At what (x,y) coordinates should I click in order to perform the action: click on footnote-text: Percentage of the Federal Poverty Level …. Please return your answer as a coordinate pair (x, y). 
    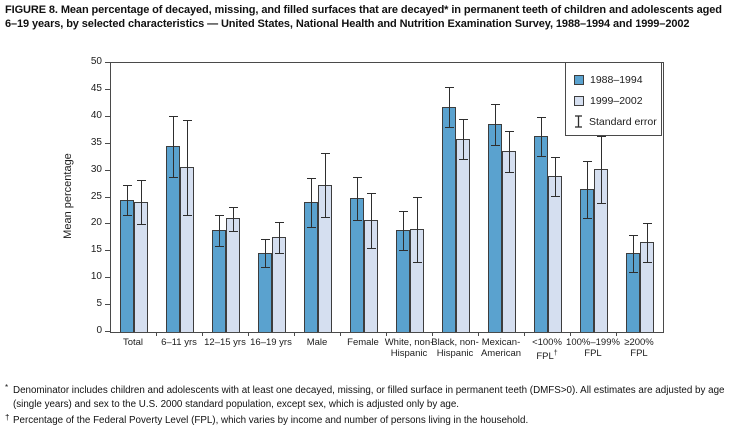
    Looking at the image, I should click on (271, 420).